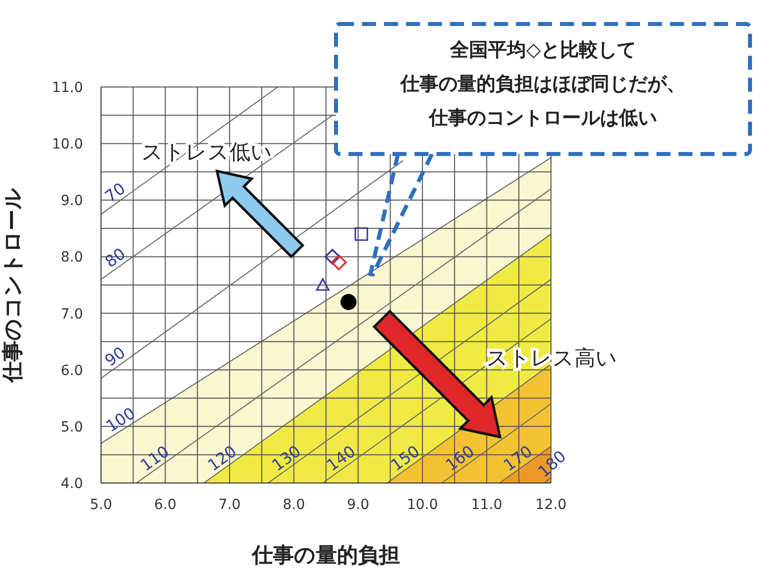 This screenshot has width=769, height=584. I want to click on text: 100, so click(120, 419).